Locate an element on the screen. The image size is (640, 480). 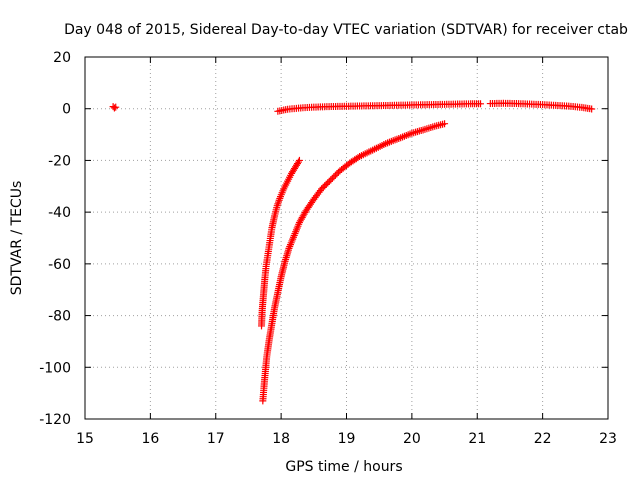
x-tick-label: 16 is located at coordinates (150, 439).